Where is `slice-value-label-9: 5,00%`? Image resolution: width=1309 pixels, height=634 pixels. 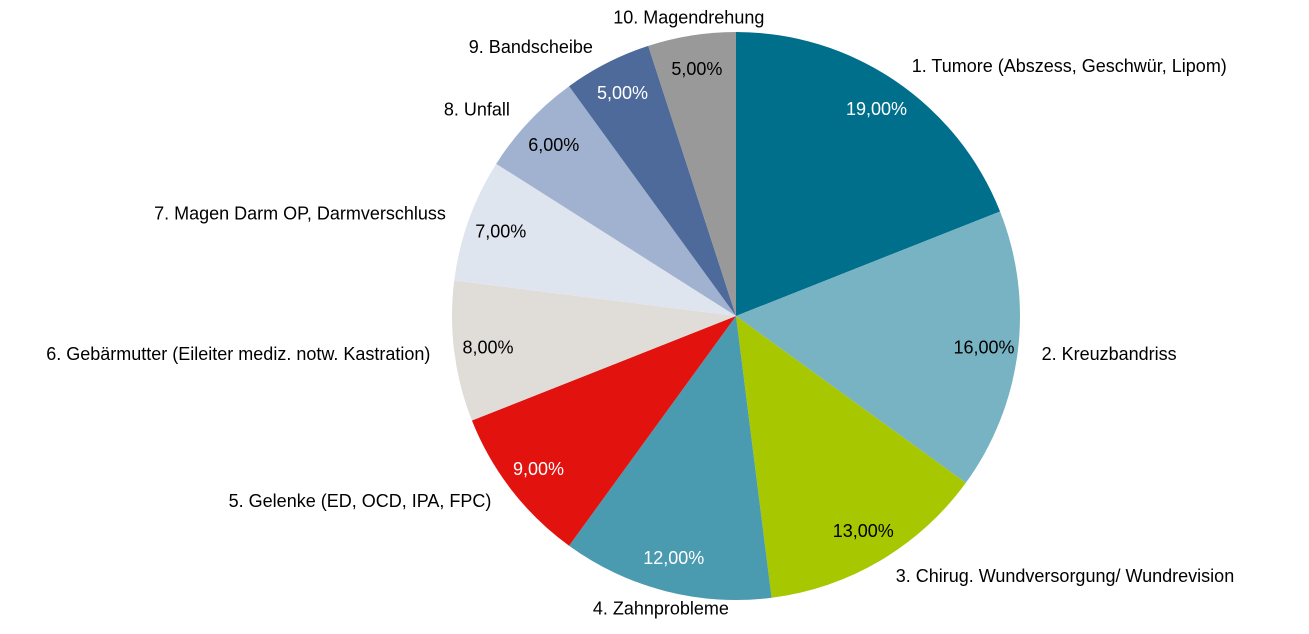 slice-value-label-9: 5,00% is located at coordinates (622, 93).